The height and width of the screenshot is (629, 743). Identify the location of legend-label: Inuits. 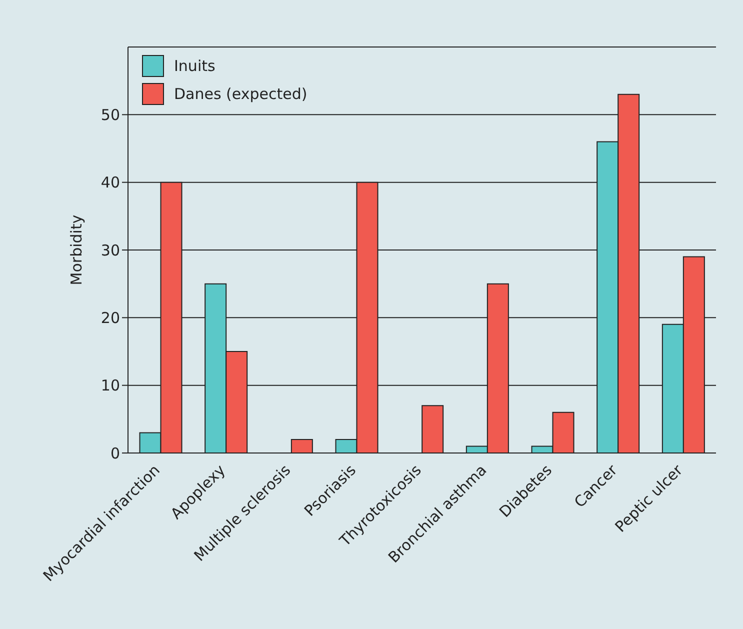
(195, 66).